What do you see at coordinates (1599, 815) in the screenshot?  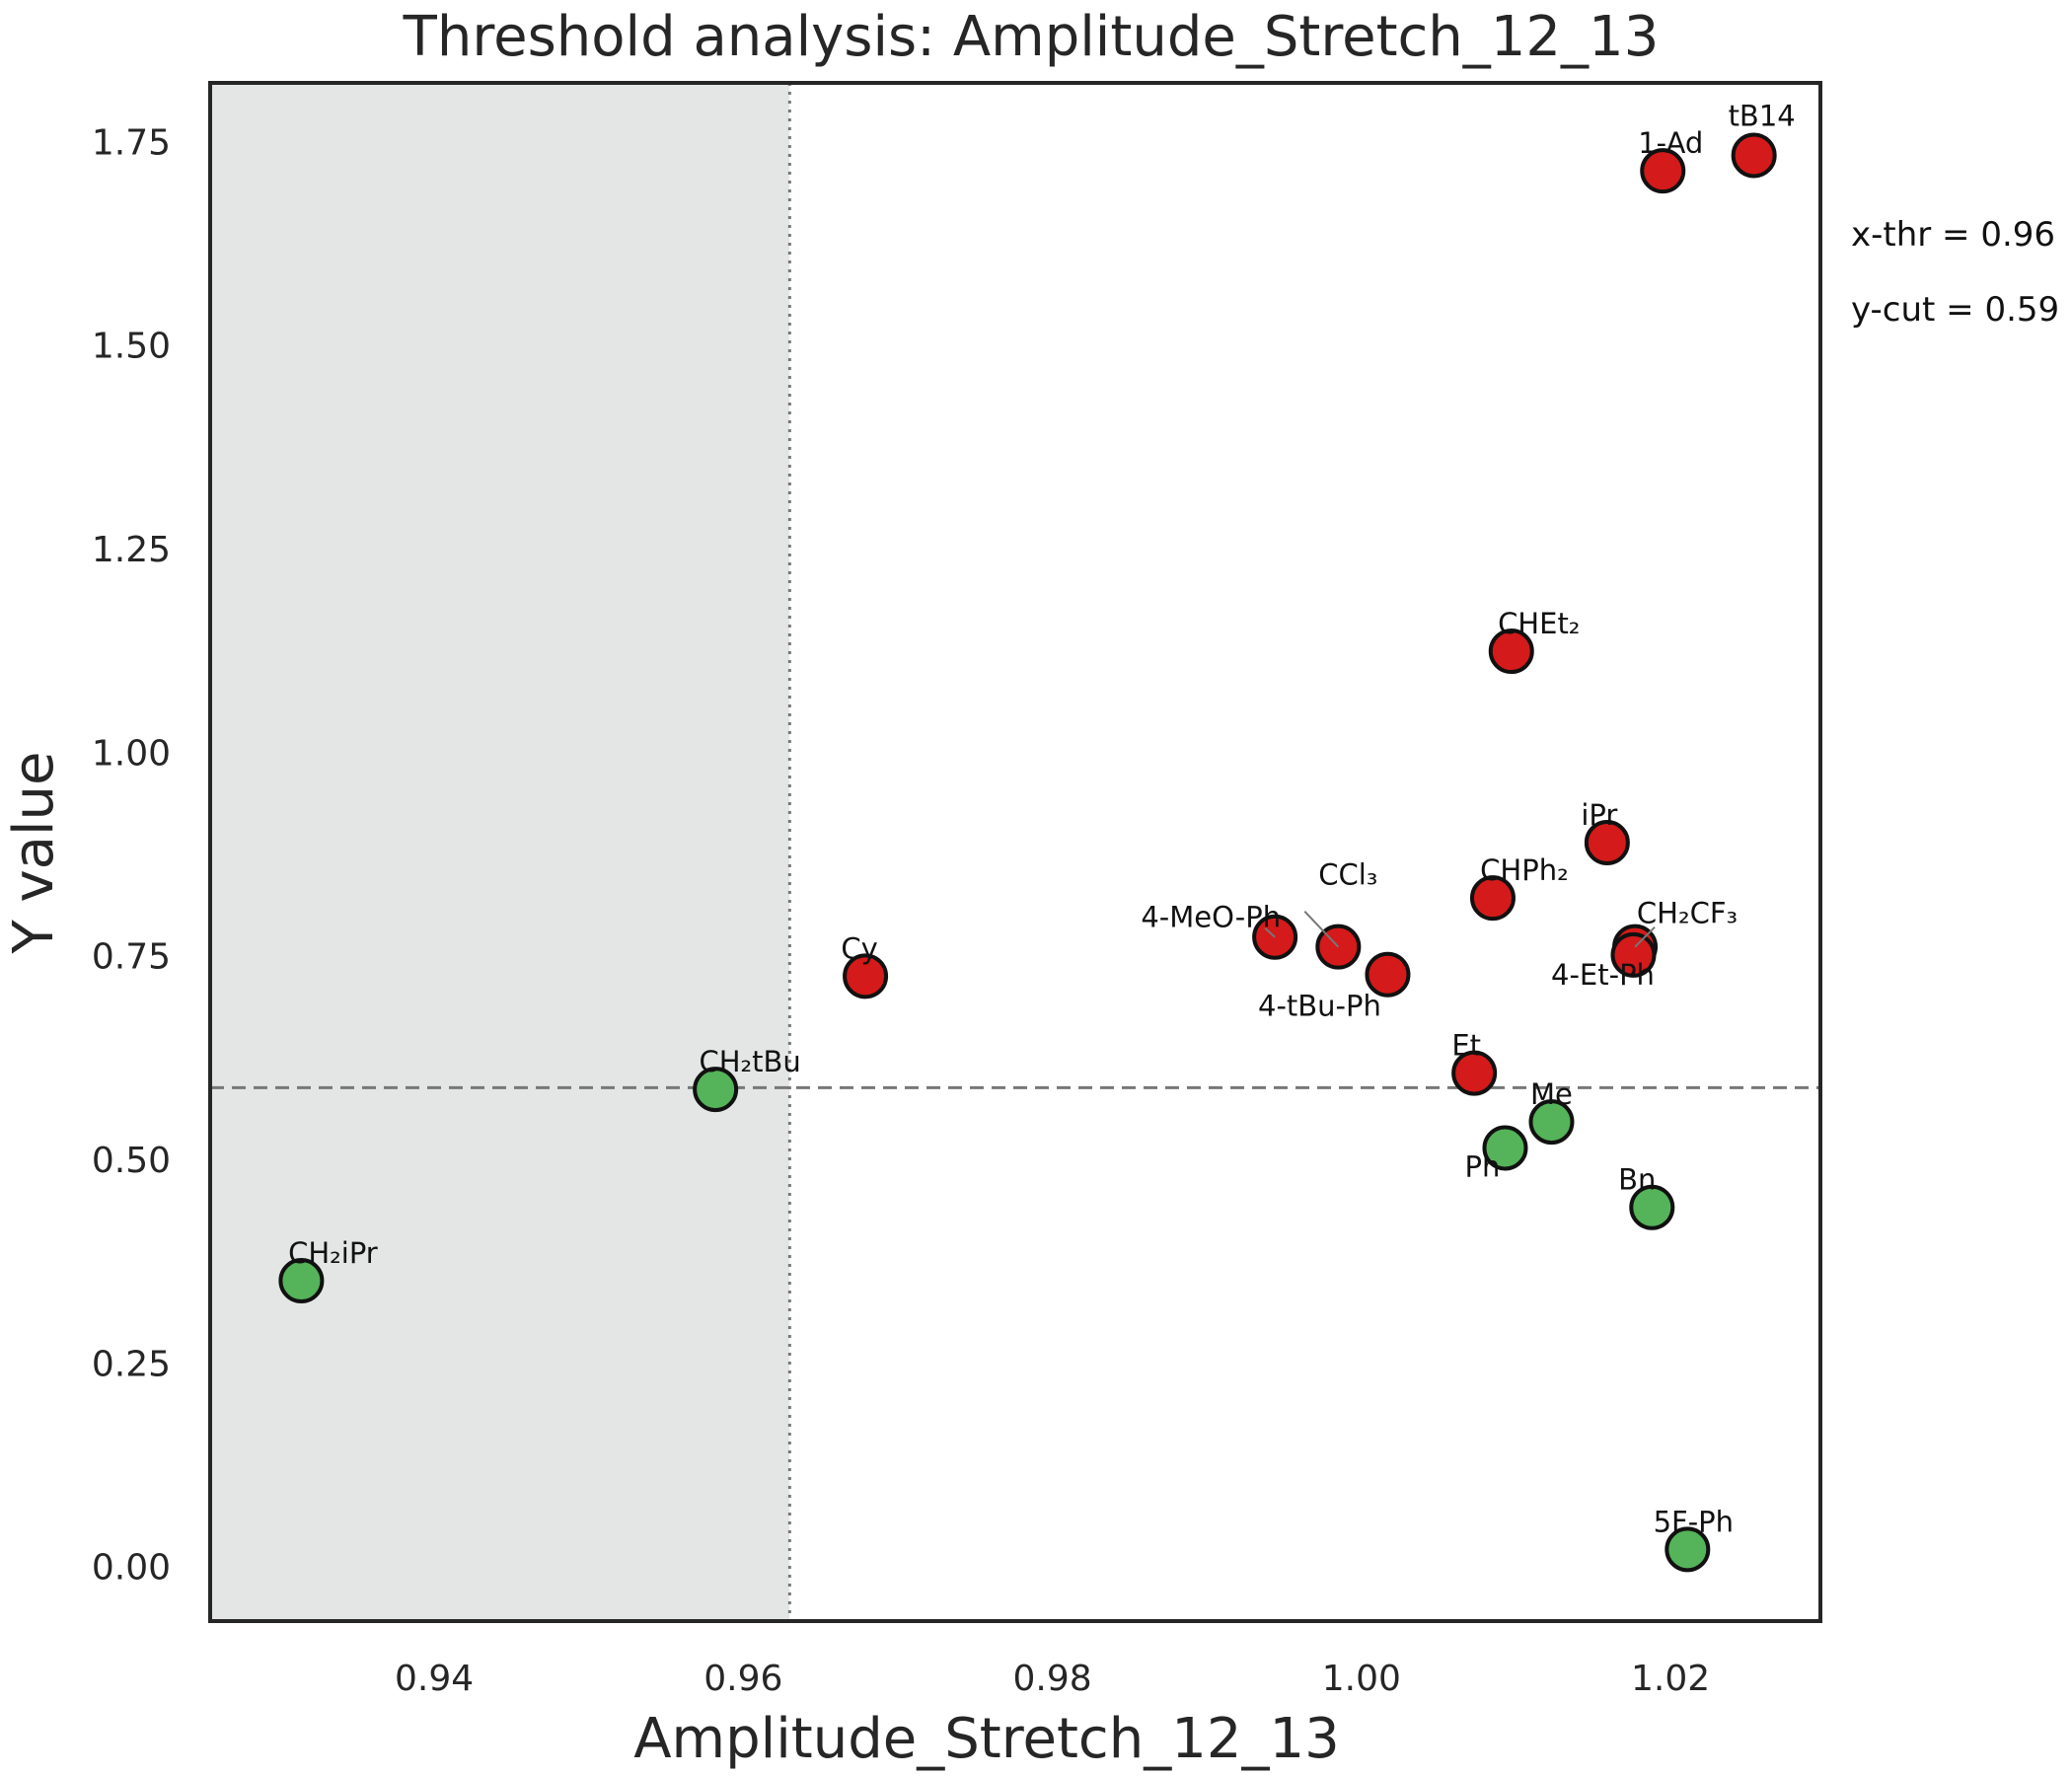 I see `point-label-ipr: iPr` at bounding box center [1599, 815].